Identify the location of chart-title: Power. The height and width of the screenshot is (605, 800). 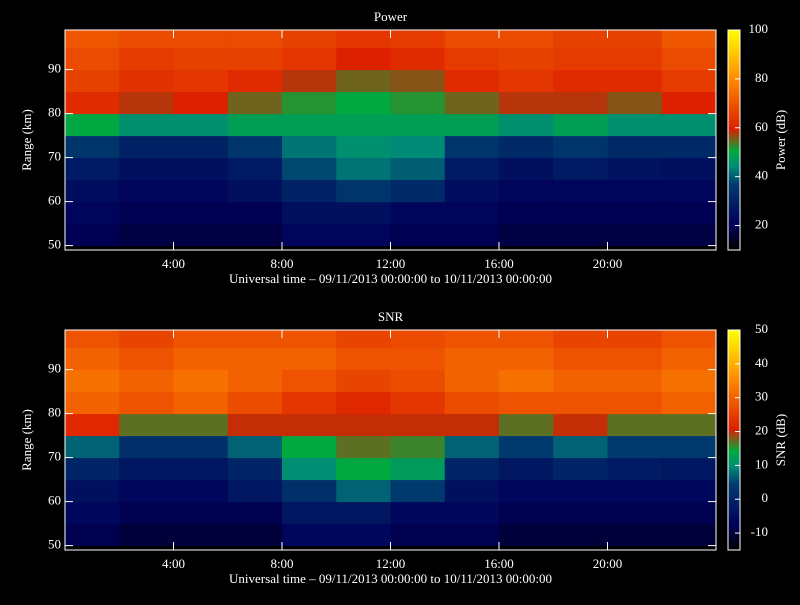
(391, 16).